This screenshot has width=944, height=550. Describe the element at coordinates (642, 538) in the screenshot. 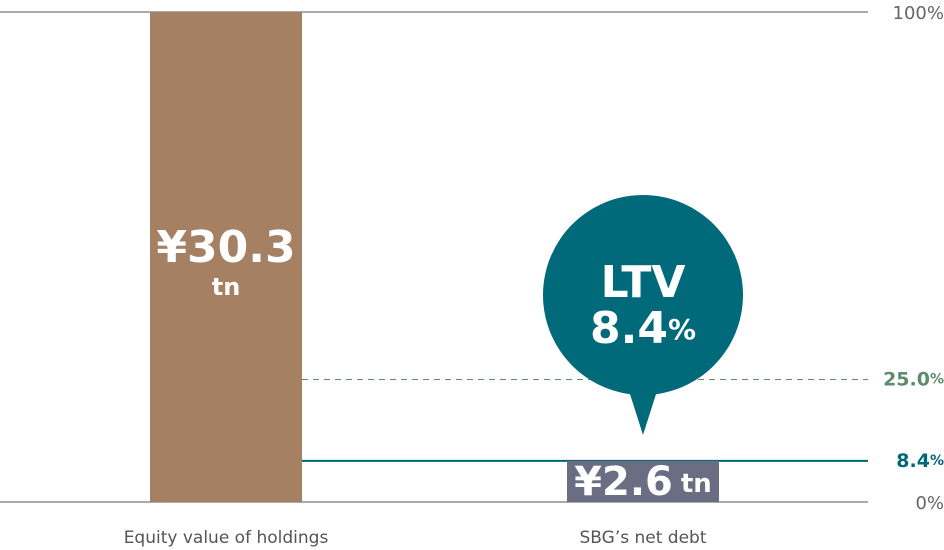

I see `x-tick-label: SBG’s net debt` at that location.